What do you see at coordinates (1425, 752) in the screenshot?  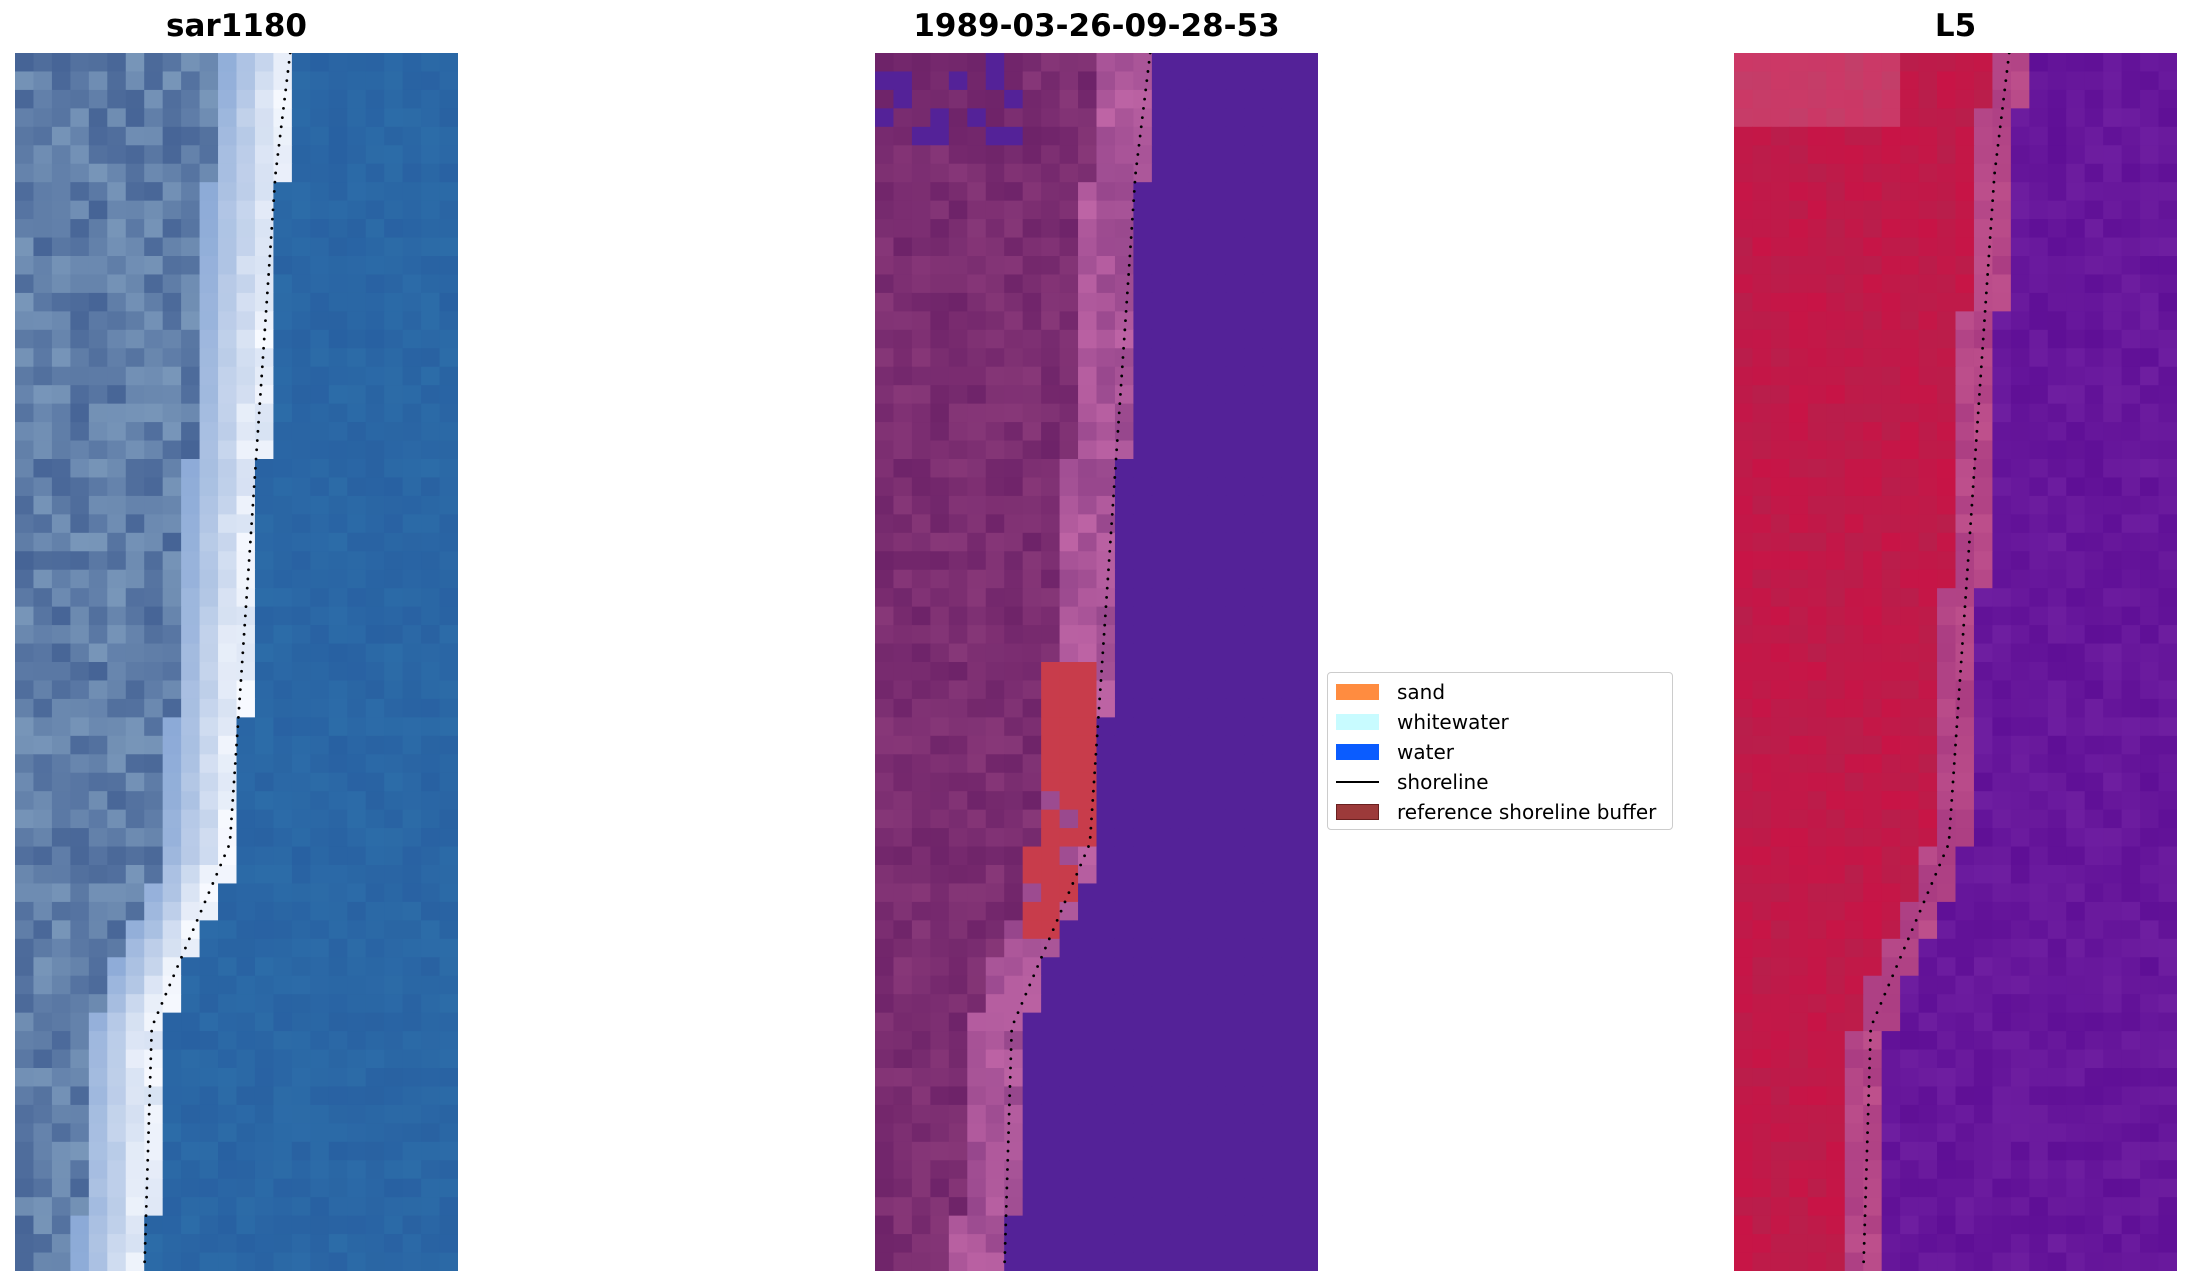 I see `legend-label-water: water` at bounding box center [1425, 752].